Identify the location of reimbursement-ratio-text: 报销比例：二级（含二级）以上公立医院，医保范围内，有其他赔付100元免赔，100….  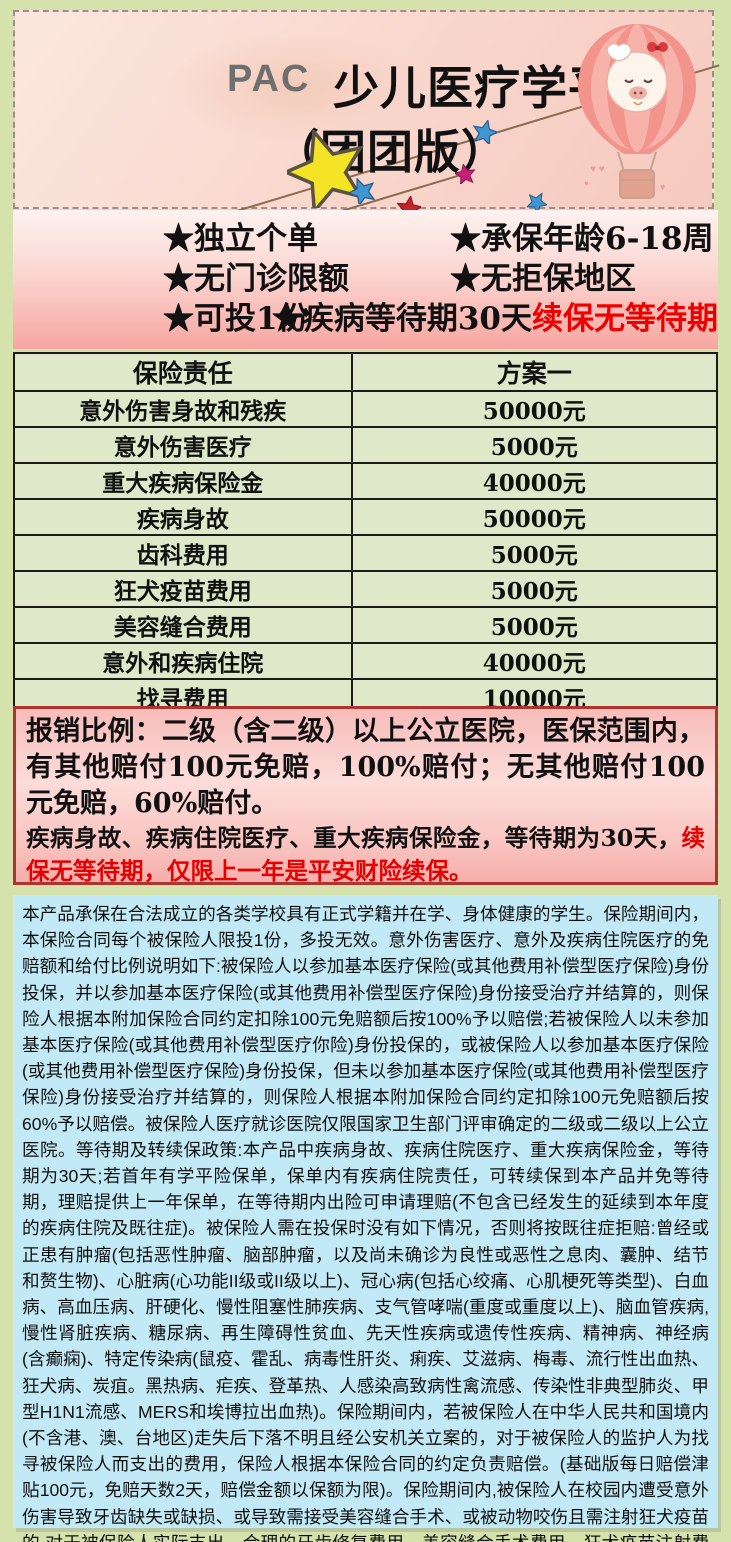
(365, 767).